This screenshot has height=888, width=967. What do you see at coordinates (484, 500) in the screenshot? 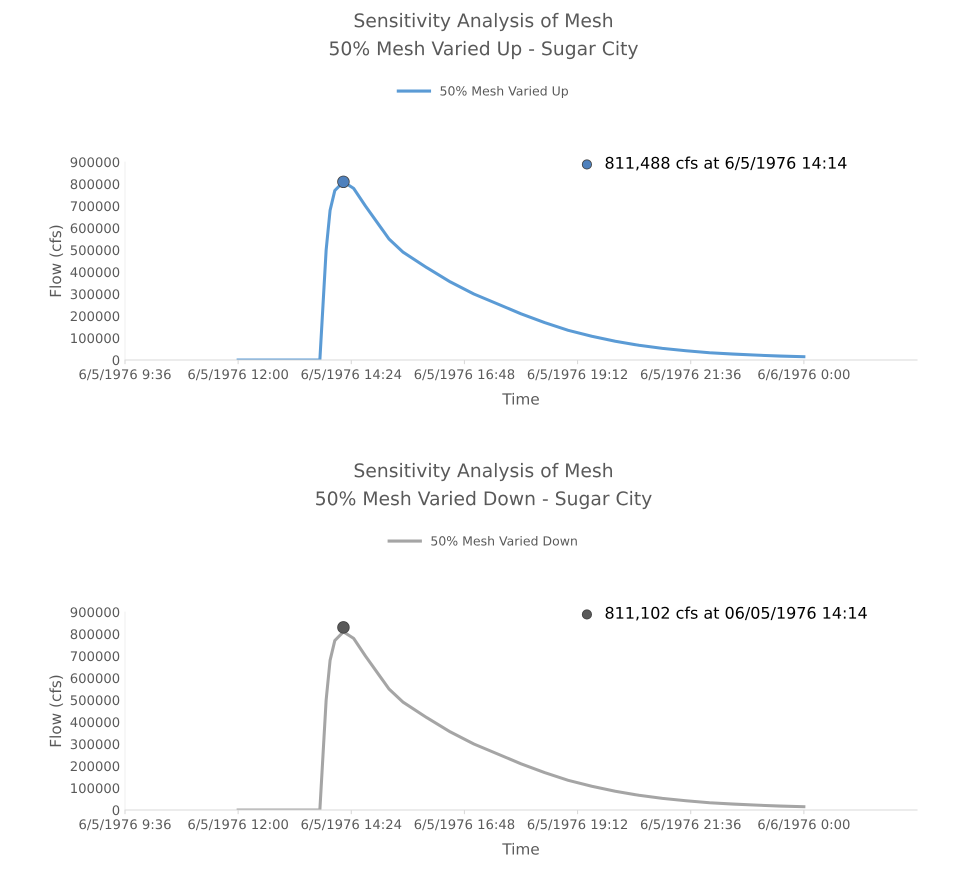
I see `chart-subtitle: 50% Mesh Varied Down - Sugar City` at bounding box center [484, 500].